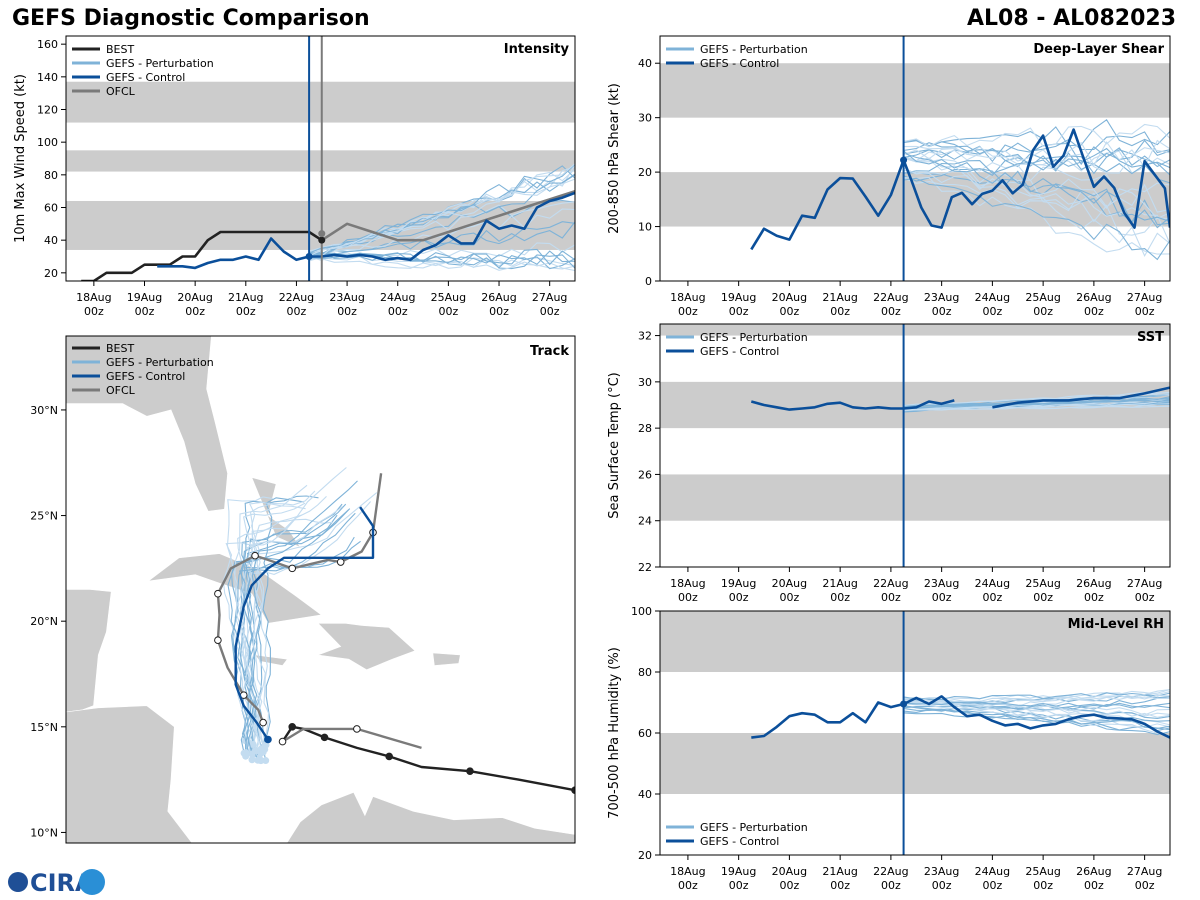 Image resolution: width=1200 pixels, height=900 pixels. Describe the element at coordinates (645, 428) in the screenshot. I see `y-tick-label: 28` at that location.